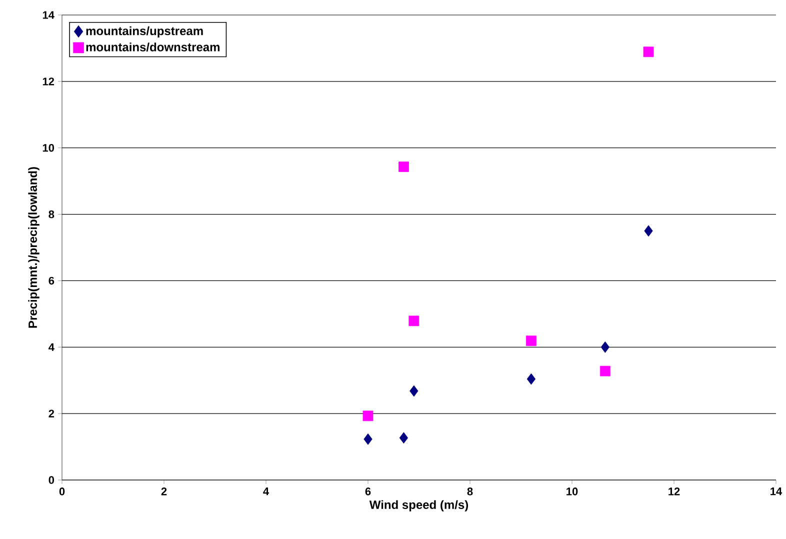 The width and height of the screenshot is (786, 539). What do you see at coordinates (164, 492) in the screenshot?
I see `x-tick-label: 2` at bounding box center [164, 492].